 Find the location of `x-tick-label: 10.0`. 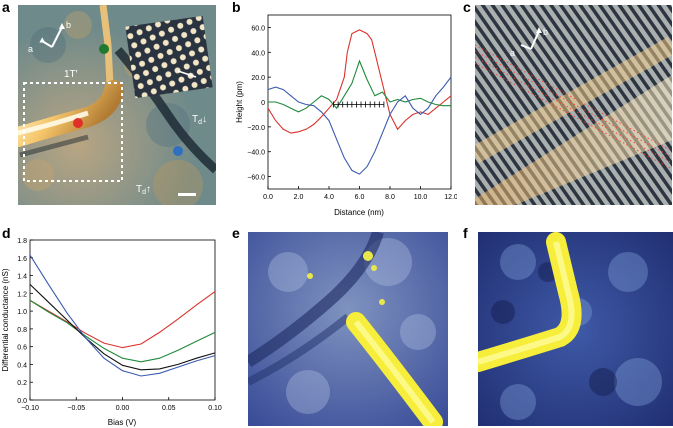

x-tick-label: 10.0 is located at coordinates (421, 197).